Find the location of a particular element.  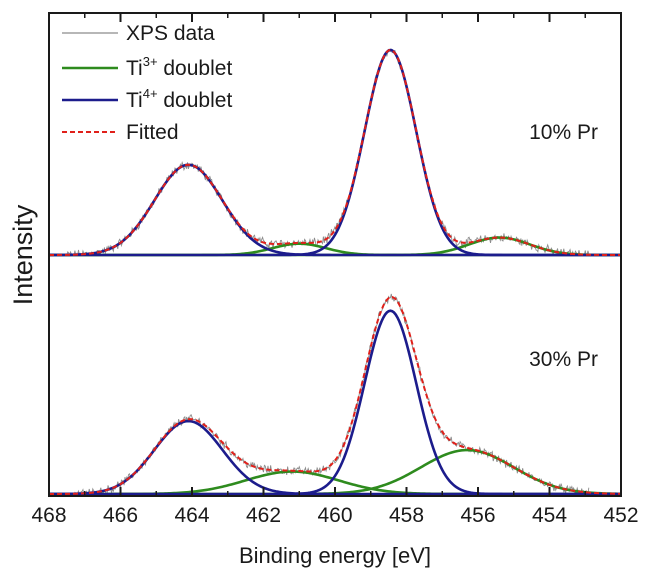

x-tick-label: 468 is located at coordinates (48, 515).